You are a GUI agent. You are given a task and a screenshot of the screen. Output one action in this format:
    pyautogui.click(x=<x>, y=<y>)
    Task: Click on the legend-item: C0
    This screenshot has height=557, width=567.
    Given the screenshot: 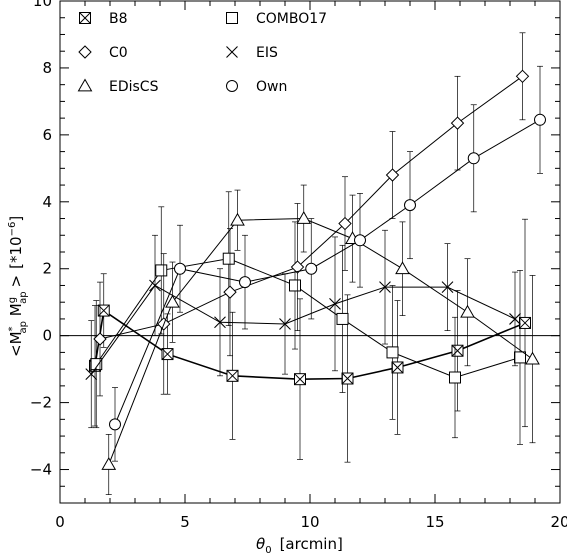 What is the action you would take?
    pyautogui.click(x=103, y=53)
    